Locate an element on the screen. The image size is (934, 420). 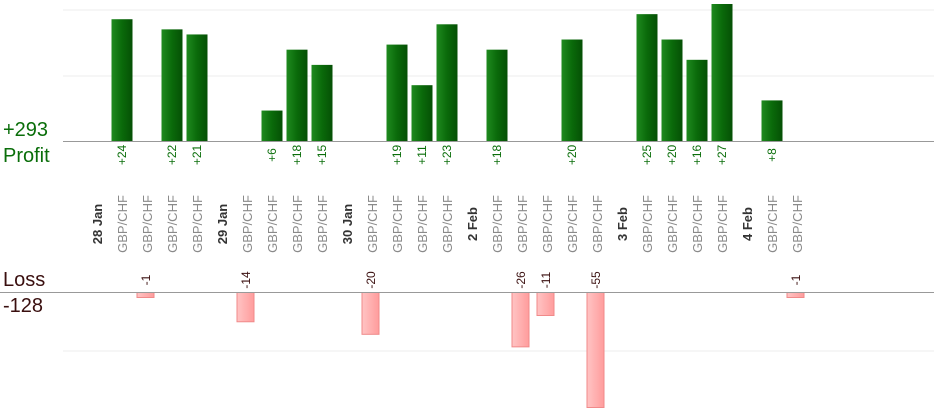
profit-value-label: +16 is located at coordinates (697, 154).